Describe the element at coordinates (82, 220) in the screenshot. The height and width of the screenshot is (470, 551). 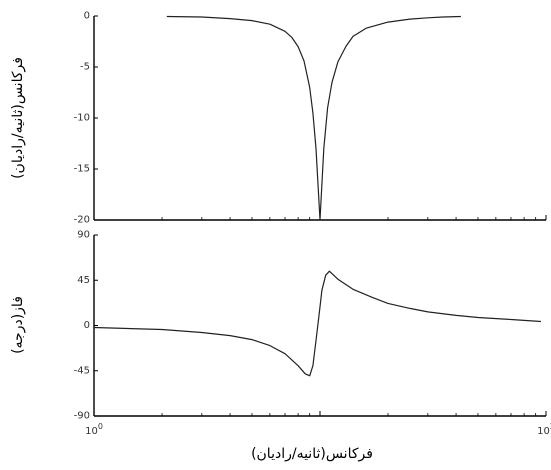
I see `magnitude-y-tick-label: -20` at that location.